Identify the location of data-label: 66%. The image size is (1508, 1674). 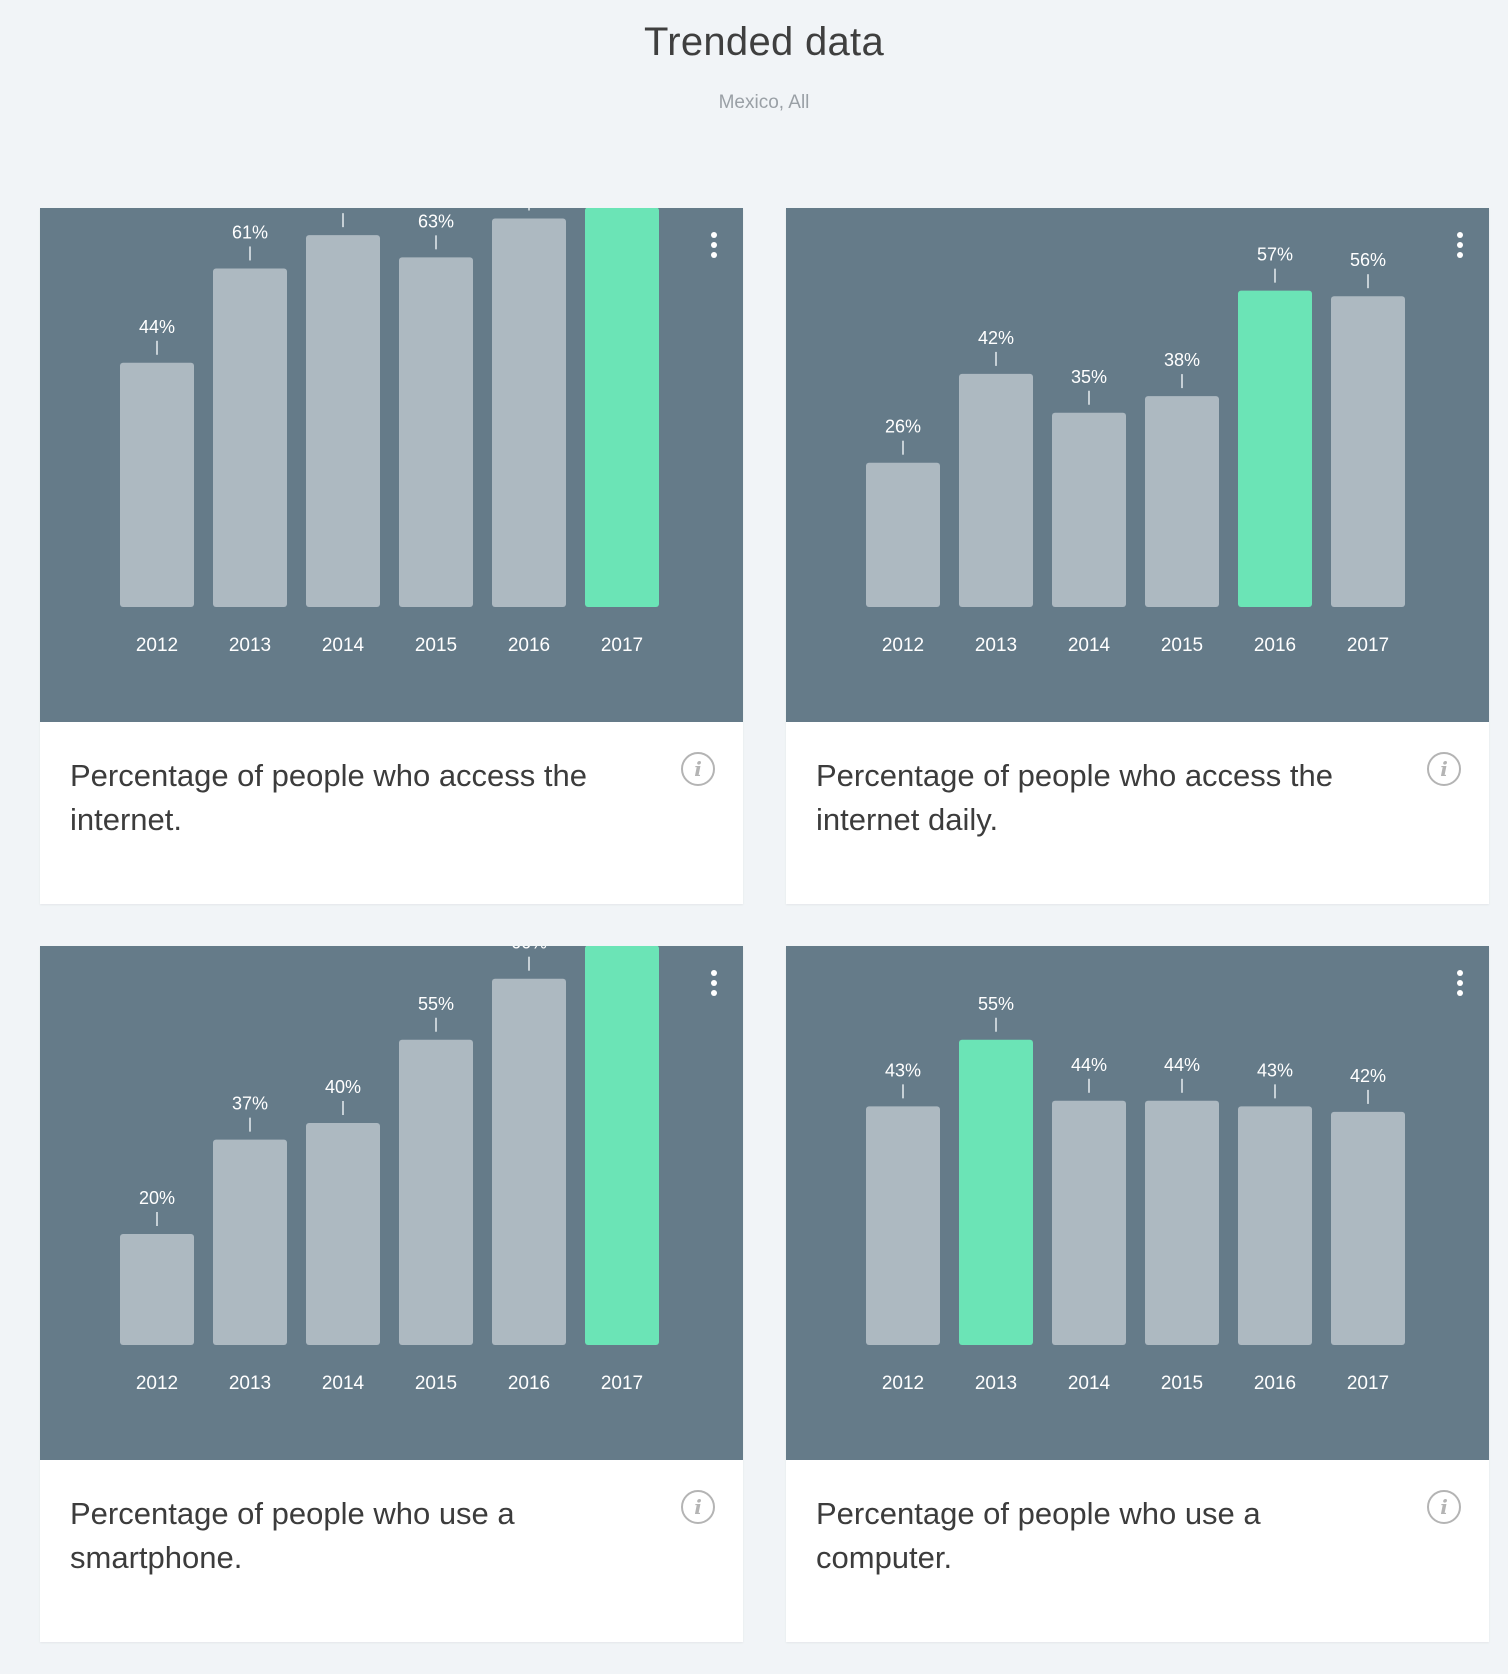
(529, 949).